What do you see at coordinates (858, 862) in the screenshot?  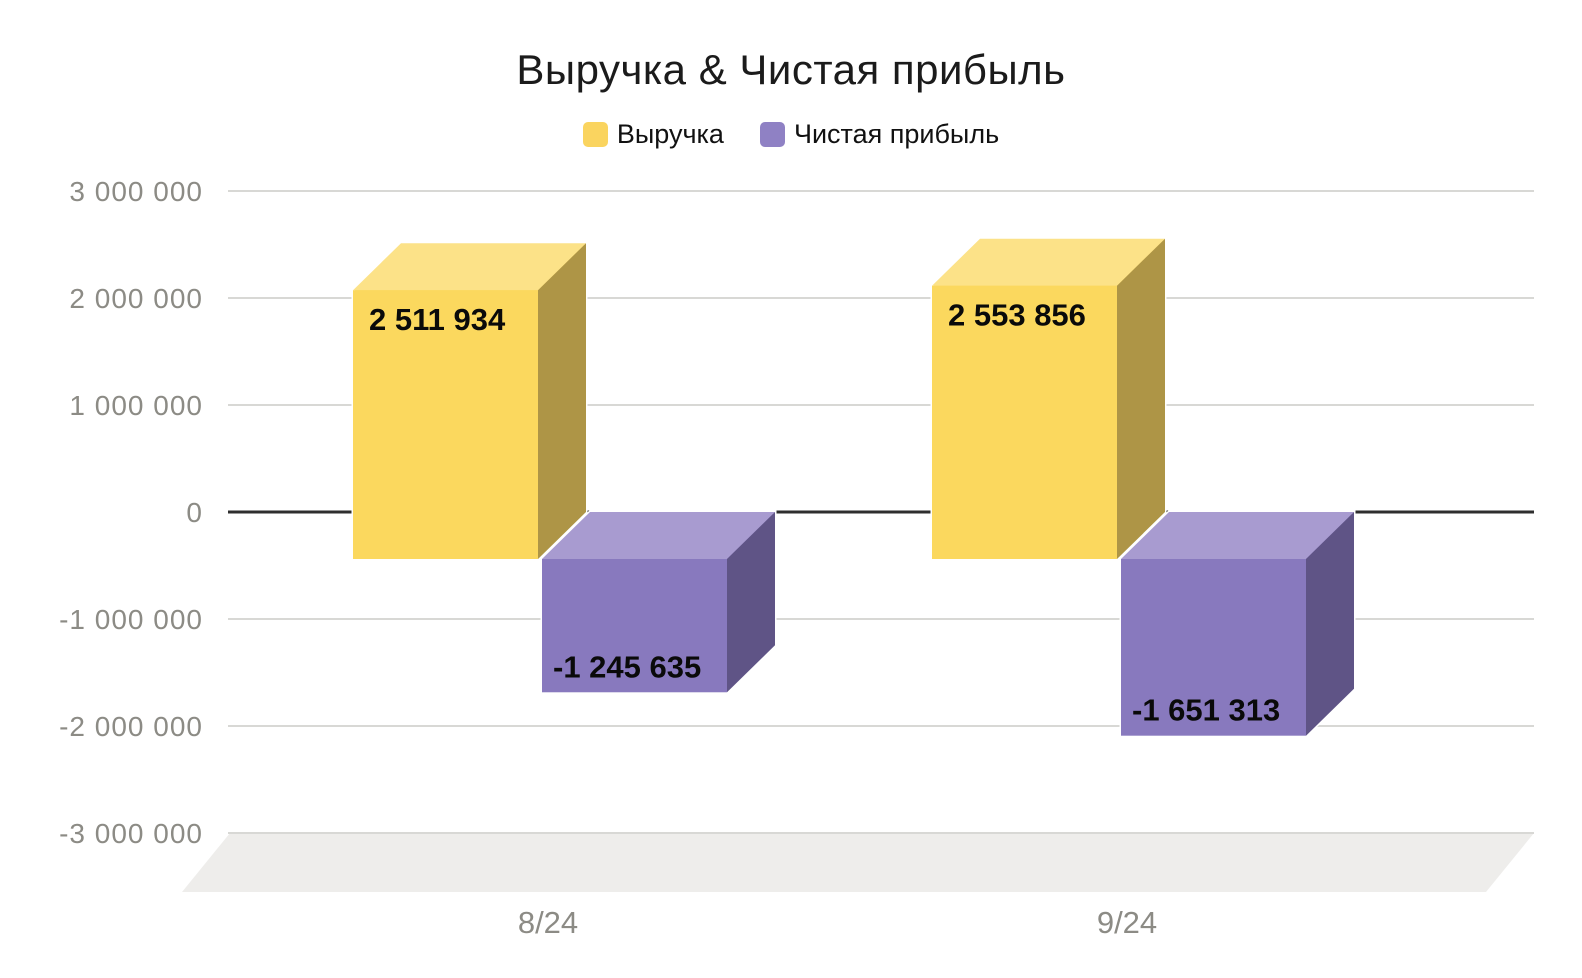 I see `chart-floor` at bounding box center [858, 862].